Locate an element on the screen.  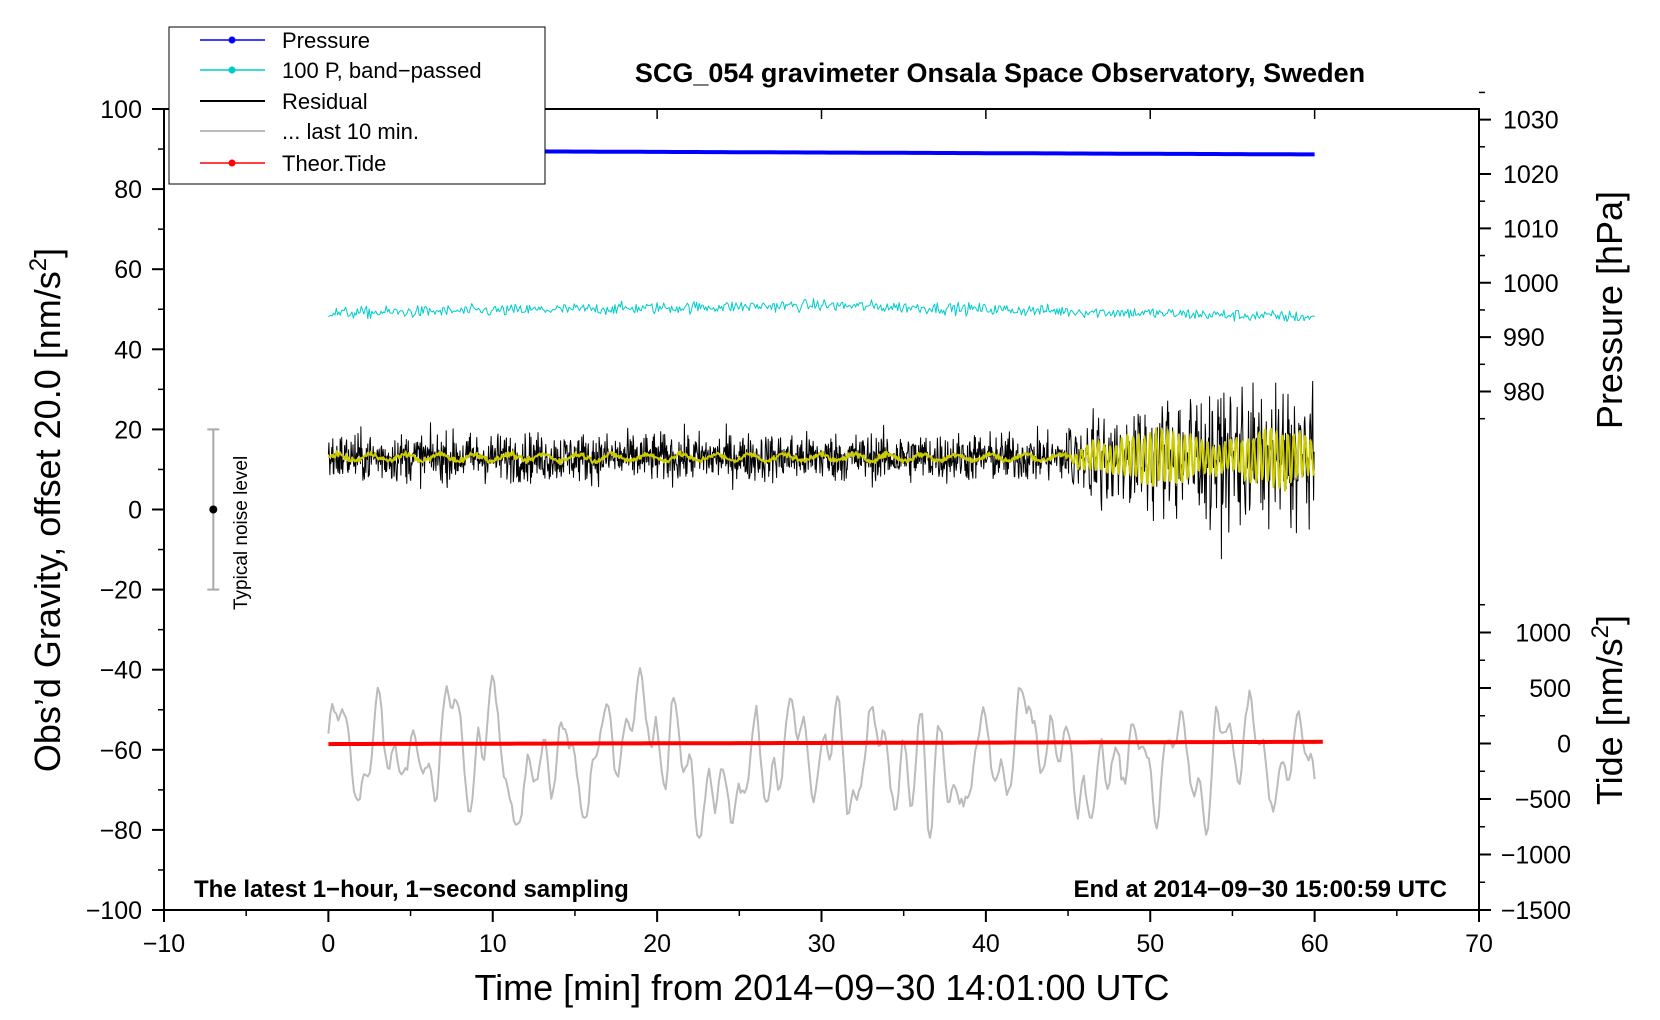
y-tick-label-left-5: 0 is located at coordinates (135, 511).